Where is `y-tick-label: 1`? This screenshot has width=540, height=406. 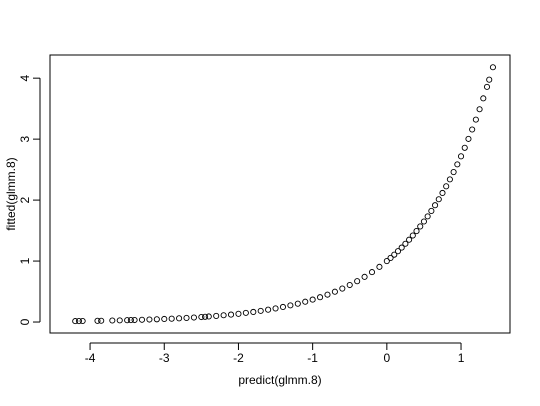
y-tick-label: 1 is located at coordinates (25, 260).